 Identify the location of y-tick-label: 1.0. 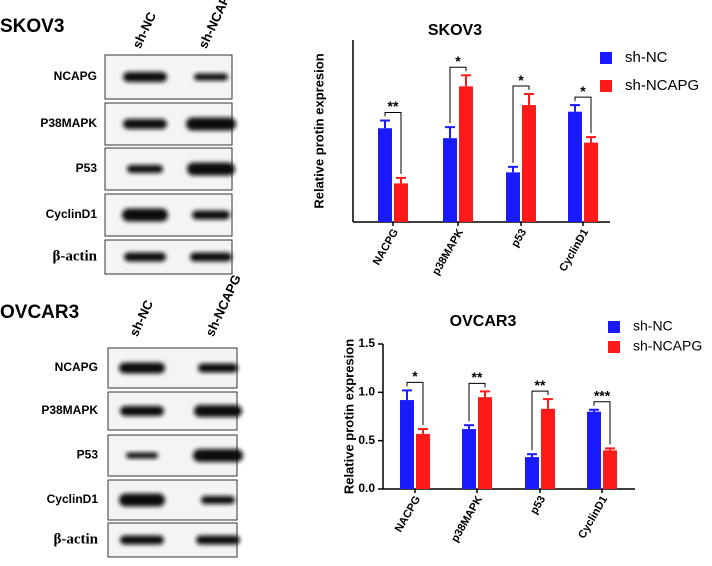
(366, 392).